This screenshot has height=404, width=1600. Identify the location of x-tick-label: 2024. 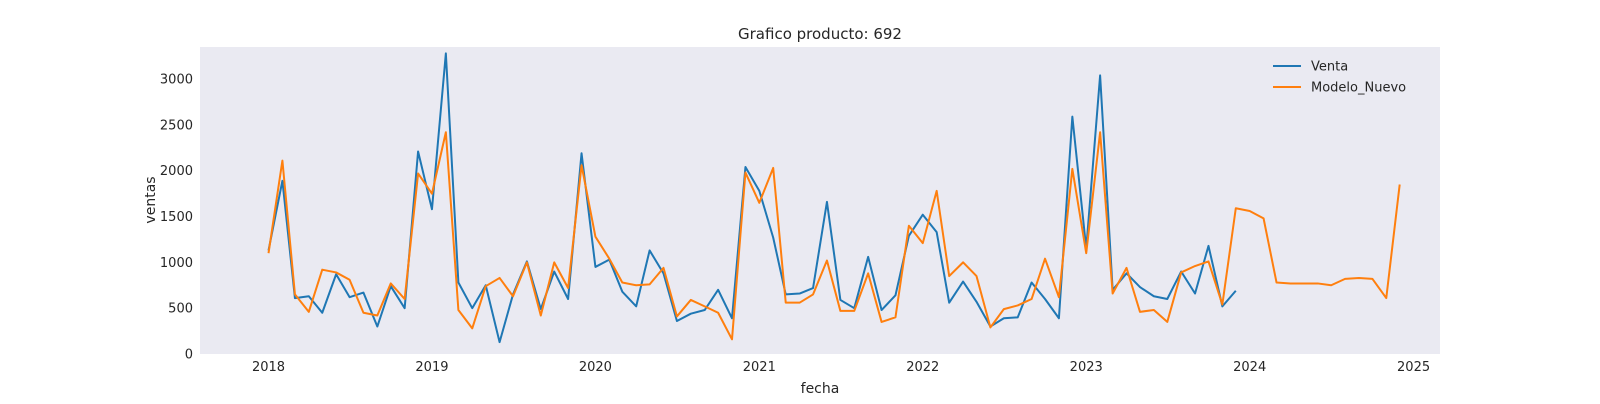
(1249, 367).